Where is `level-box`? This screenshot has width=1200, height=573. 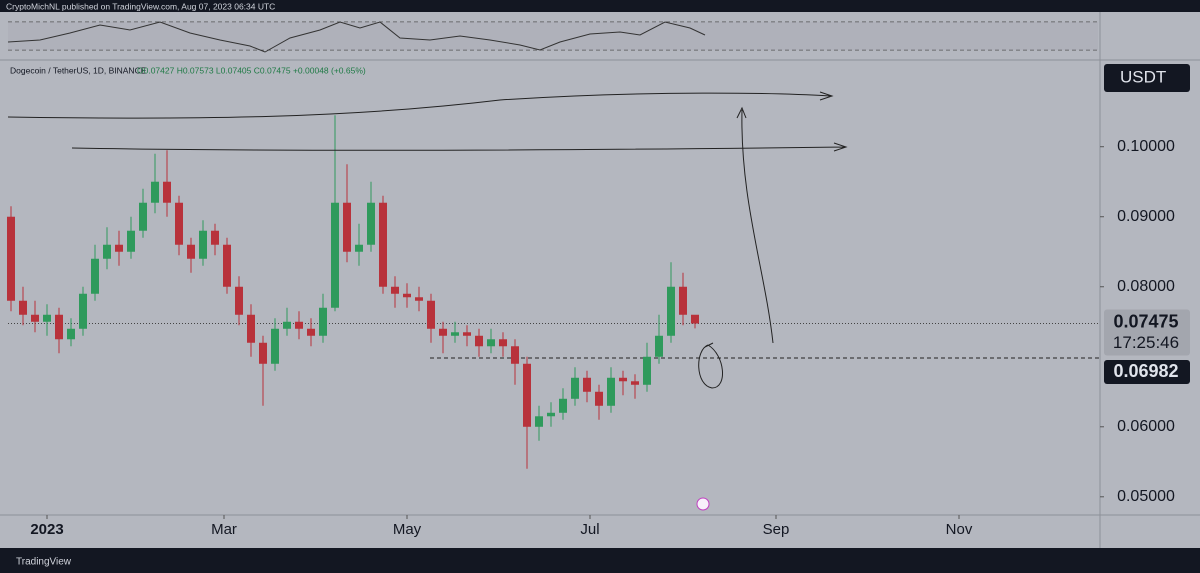
level-box is located at coordinates (1147, 372).